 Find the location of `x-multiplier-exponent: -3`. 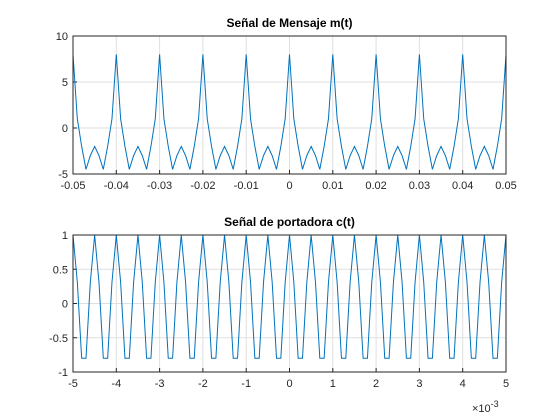

x-multiplier-exponent: -3 is located at coordinates (495, 404).